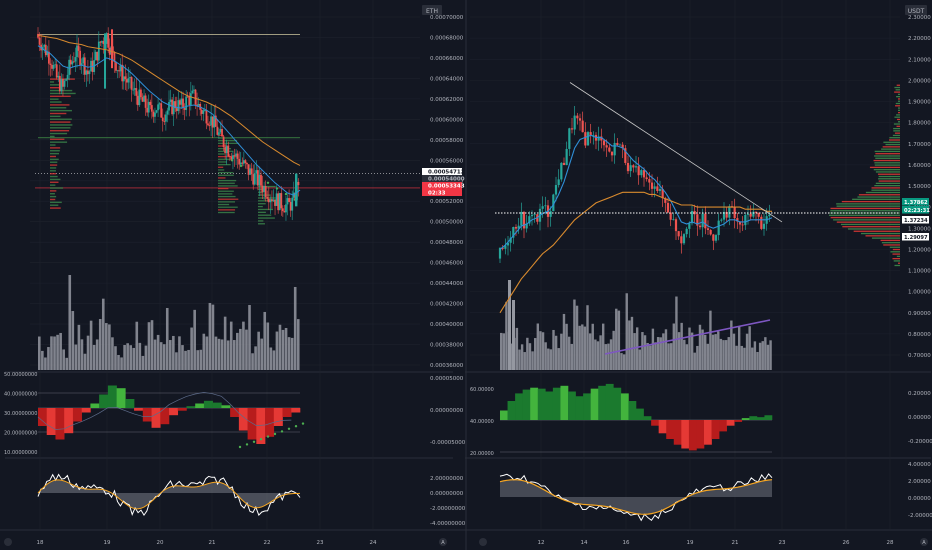 This screenshot has height=550, width=932. What do you see at coordinates (482, 454) in the screenshot?
I see `right-osc1-left-tick: 20.00000` at bounding box center [482, 454].